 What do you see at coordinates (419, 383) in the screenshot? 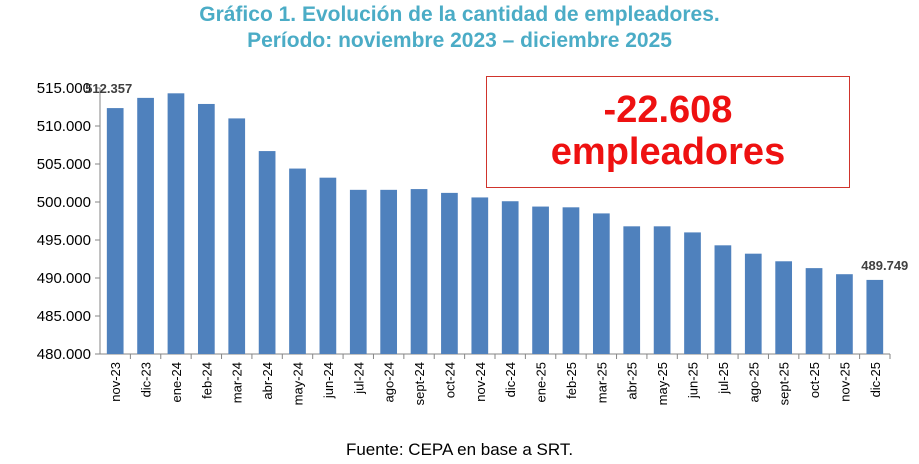
I see `x-tick-label: sept-24` at bounding box center [419, 383].